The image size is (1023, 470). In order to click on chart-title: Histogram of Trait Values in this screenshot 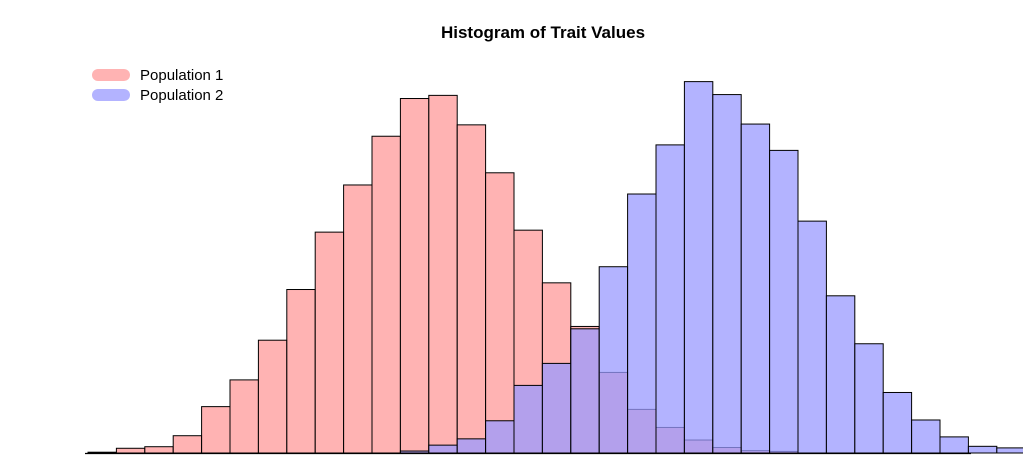, I will do `click(543, 32)`.